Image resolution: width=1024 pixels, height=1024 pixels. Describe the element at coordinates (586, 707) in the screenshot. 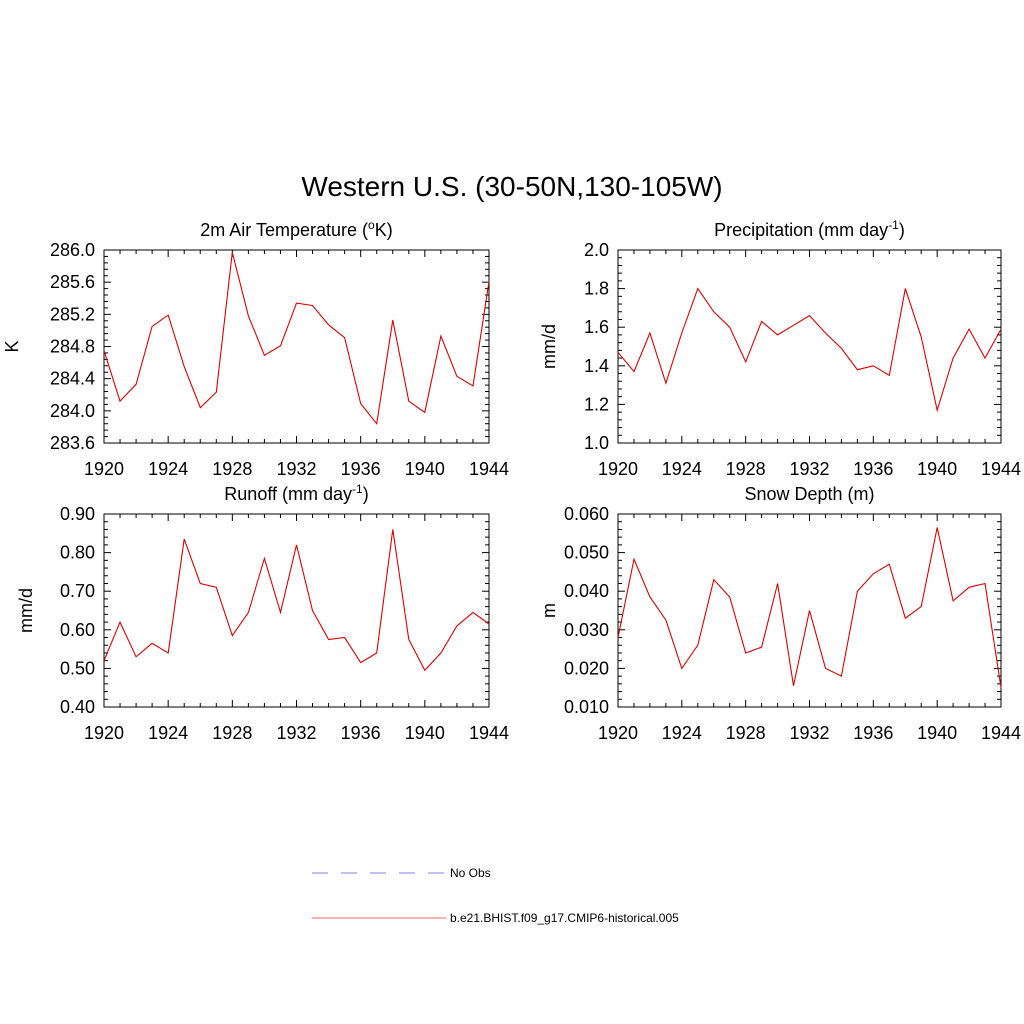

I see `y-tick-label: 0.010` at that location.